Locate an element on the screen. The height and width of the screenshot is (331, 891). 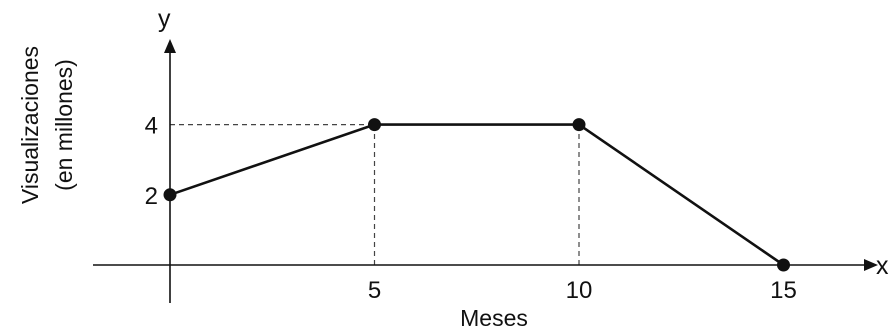
y-tick-label-1: 4 is located at coordinates (151, 126).